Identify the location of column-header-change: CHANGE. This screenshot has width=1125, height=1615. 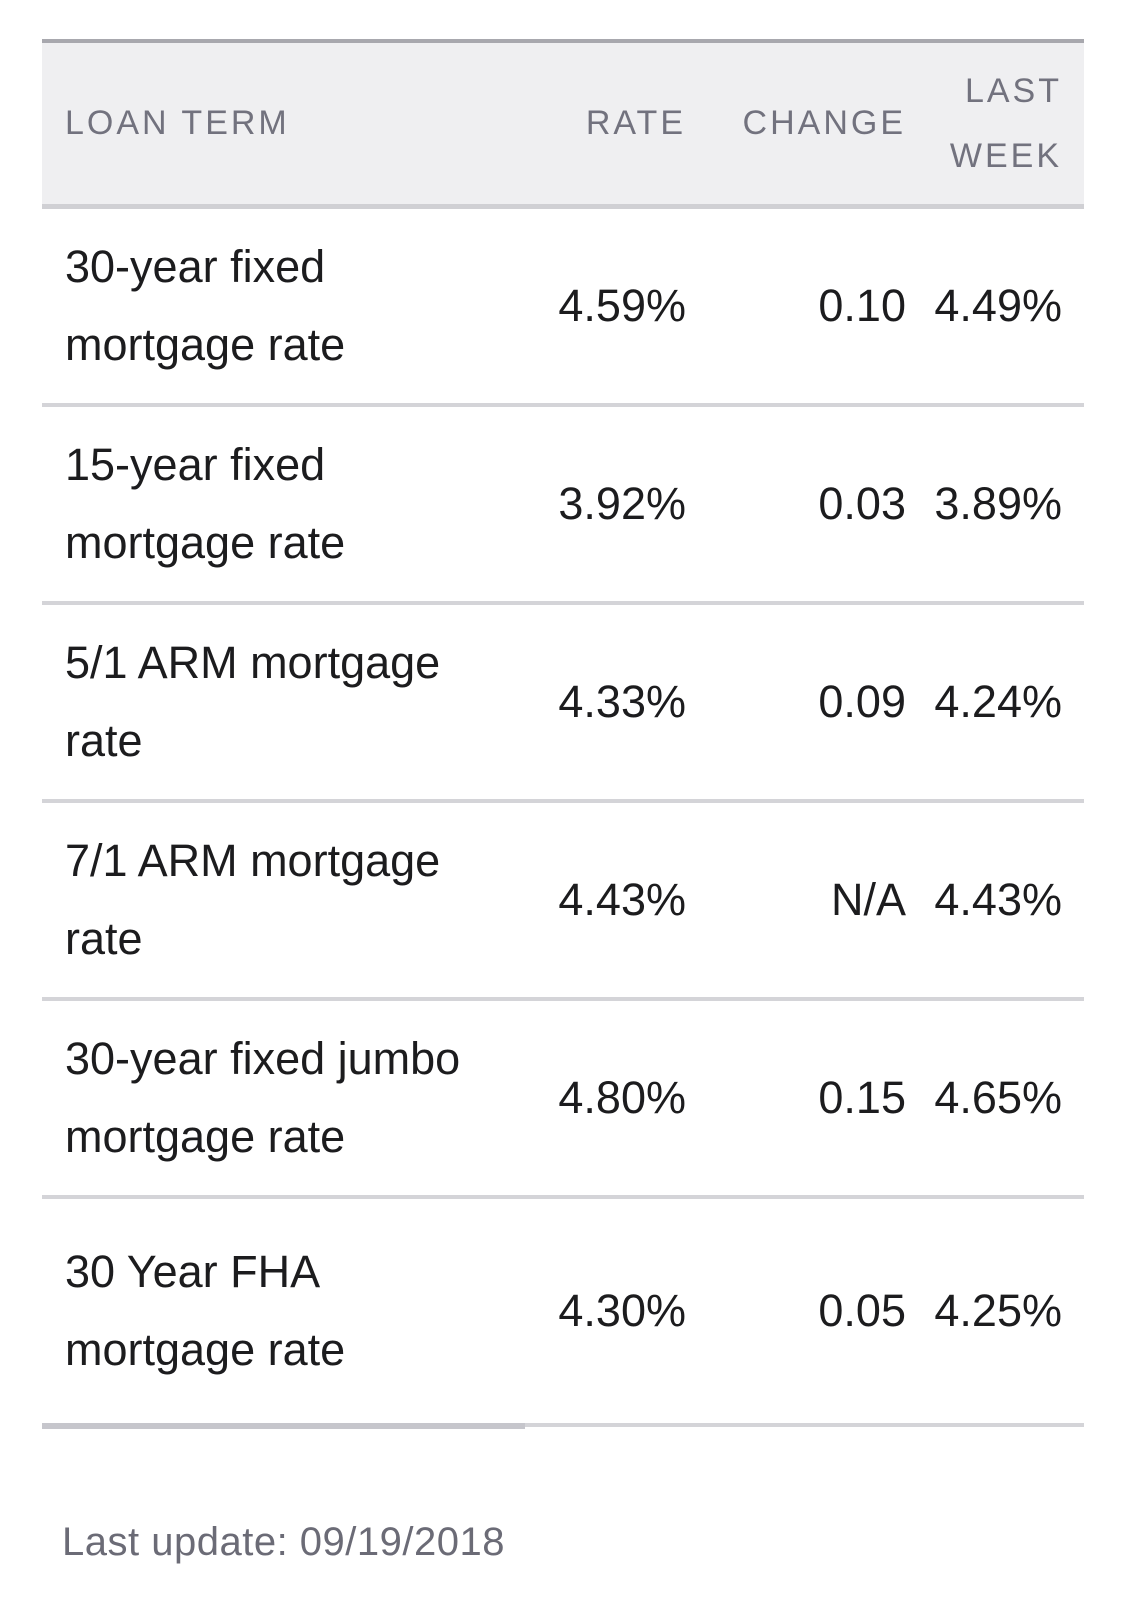
(824, 123).